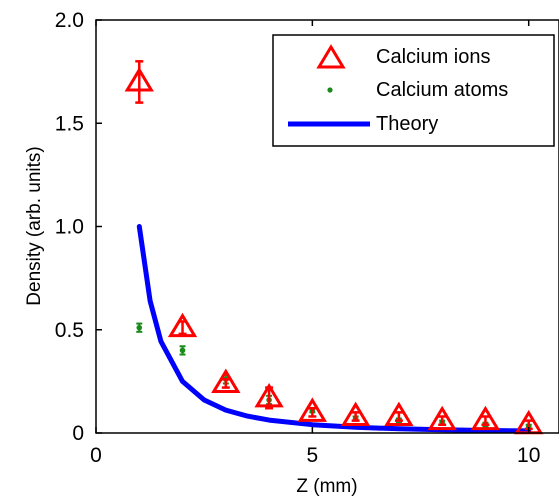 Image resolution: width=559 pixels, height=500 pixels. I want to click on legend-box, so click(413, 90).